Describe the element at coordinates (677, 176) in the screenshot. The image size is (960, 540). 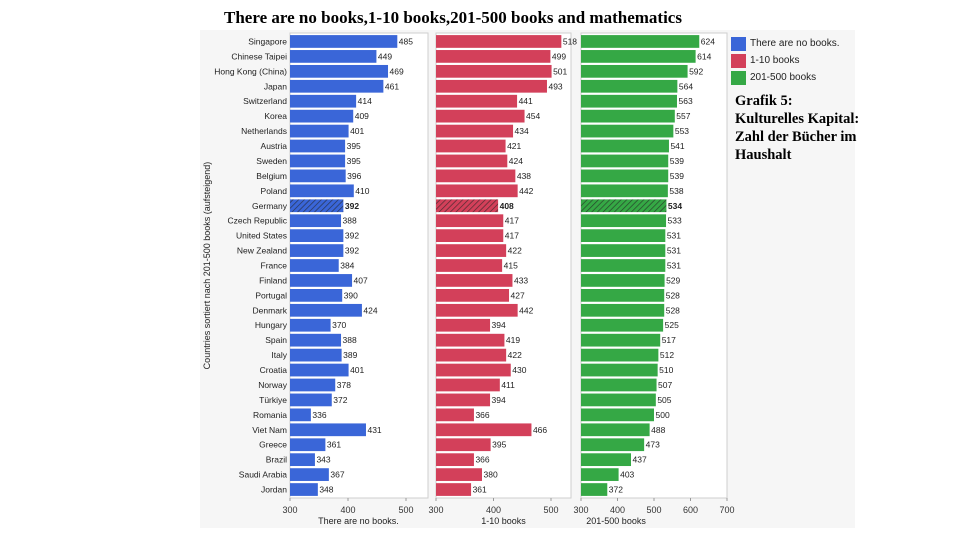
I see `value-label: 539` at that location.